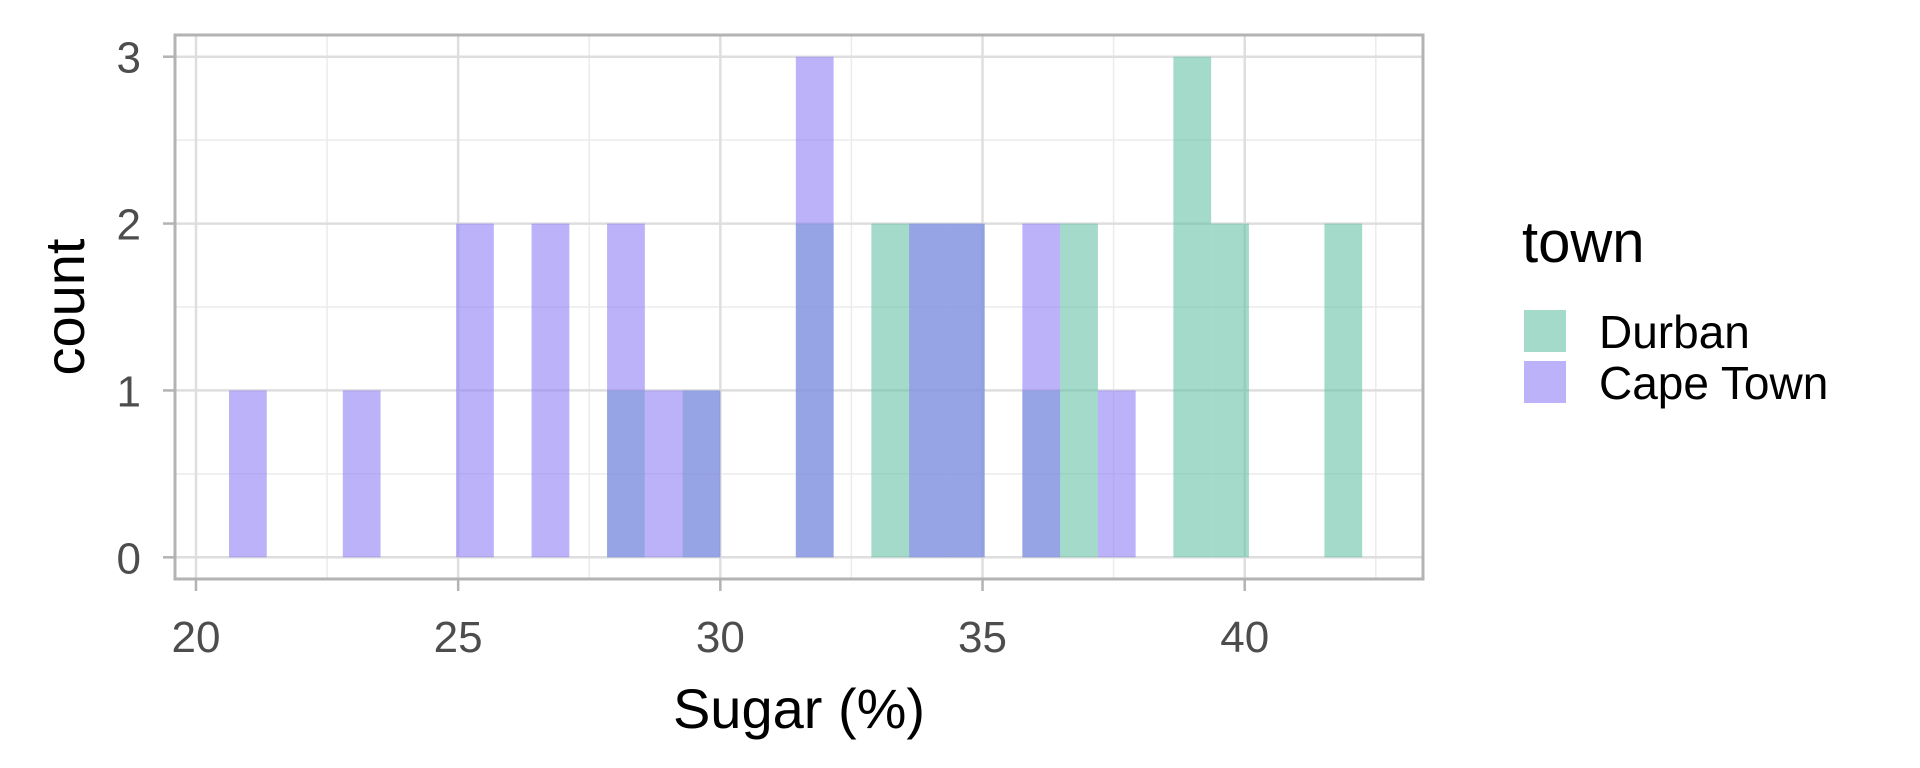 This screenshot has height=768, width=1920. What do you see at coordinates (129, 58) in the screenshot?
I see `y-tick-label: 3` at bounding box center [129, 58].